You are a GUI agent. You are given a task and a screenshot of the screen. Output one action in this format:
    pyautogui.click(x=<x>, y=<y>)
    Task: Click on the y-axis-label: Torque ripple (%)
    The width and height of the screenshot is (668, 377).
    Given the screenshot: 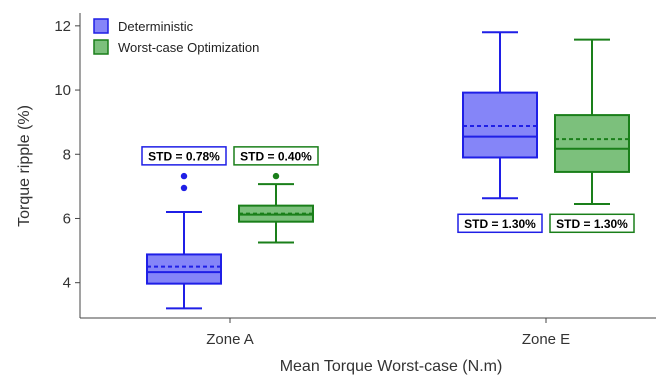 What is the action you would take?
    pyautogui.click(x=24, y=166)
    